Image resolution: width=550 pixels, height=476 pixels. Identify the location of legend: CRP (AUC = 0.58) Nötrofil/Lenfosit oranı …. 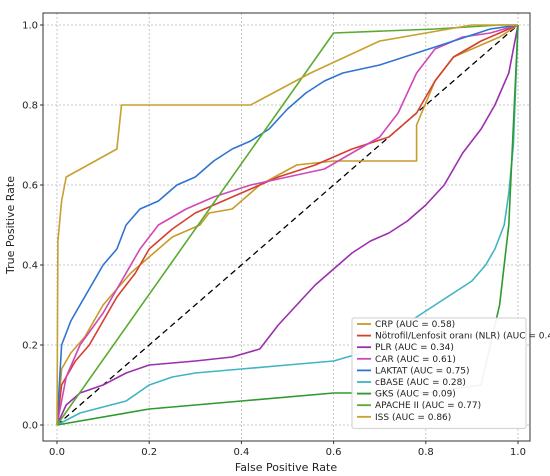
(450, 373).